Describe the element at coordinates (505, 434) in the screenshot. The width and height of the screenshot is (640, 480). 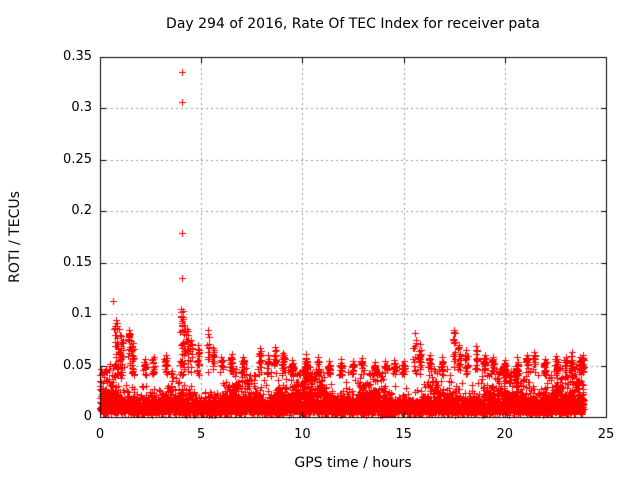
I see `x-tick-label: 20` at that location.